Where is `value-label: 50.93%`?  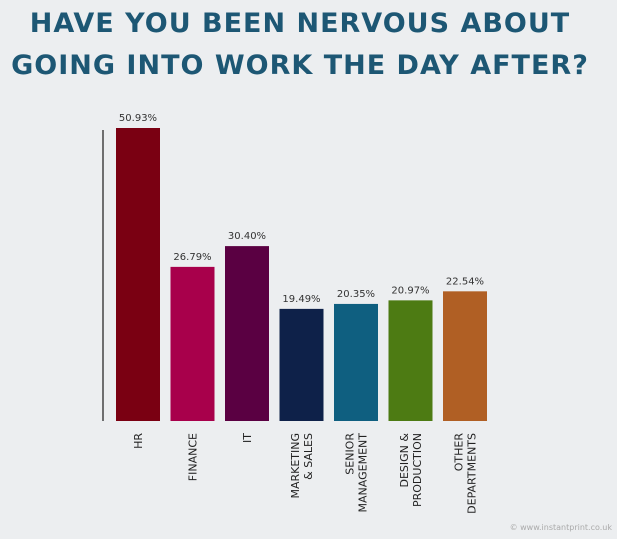
value-label: 50.93% is located at coordinates (138, 118).